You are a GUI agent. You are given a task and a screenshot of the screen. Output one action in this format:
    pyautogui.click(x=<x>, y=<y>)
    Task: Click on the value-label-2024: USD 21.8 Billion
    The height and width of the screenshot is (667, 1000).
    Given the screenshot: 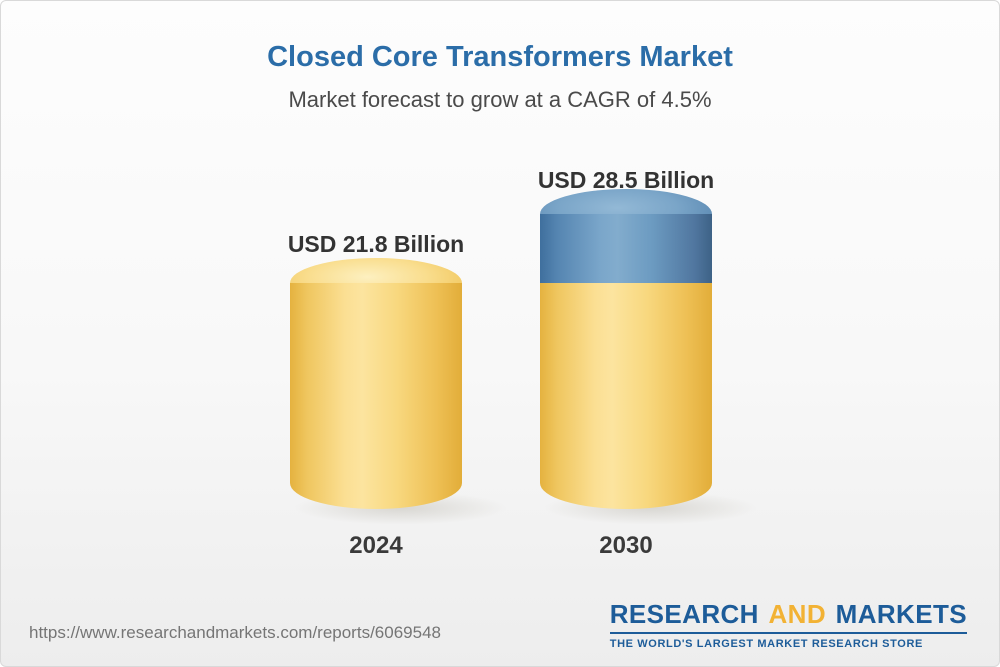 What is the action you would take?
    pyautogui.click(x=376, y=244)
    